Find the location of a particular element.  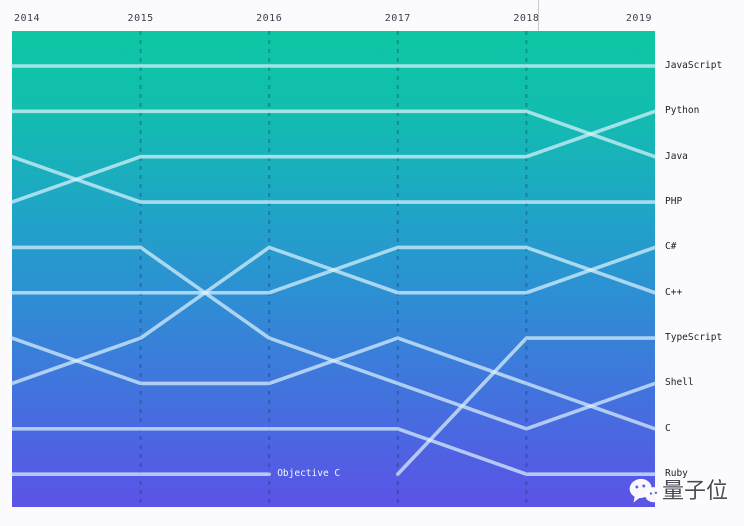

watermark: 量子位 is located at coordinates (686, 492).